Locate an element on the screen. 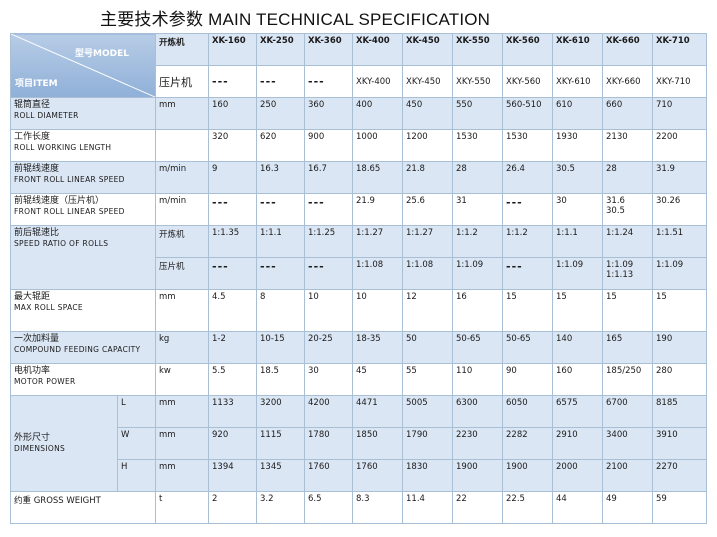  weight-value: 11.4 is located at coordinates (427, 507).